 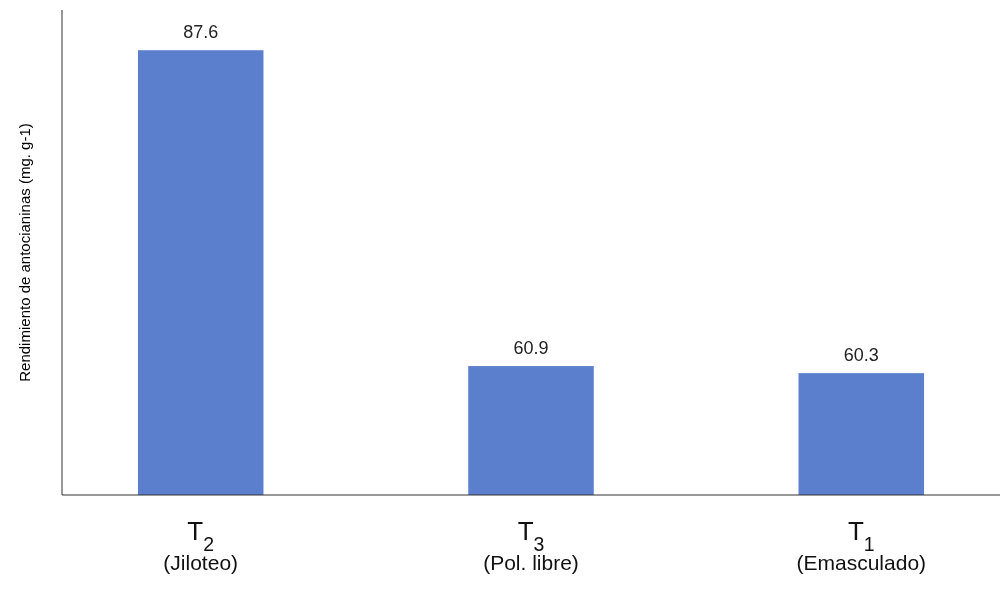 What do you see at coordinates (861, 355) in the screenshot?
I see `data-label: 60.3` at bounding box center [861, 355].